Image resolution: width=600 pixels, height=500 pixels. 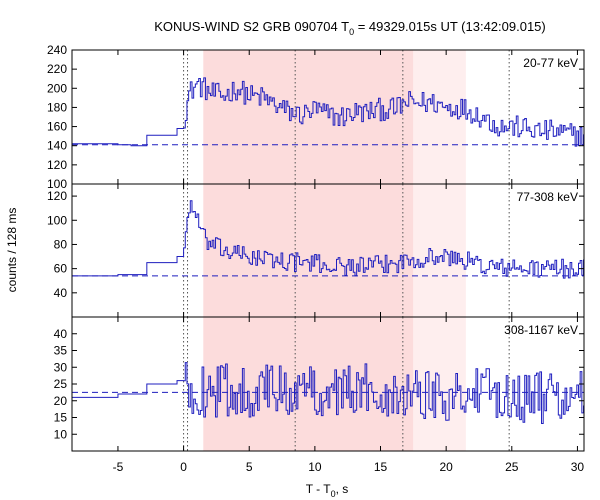 I want to click on y-tick-label: 25, so click(x=61, y=384).